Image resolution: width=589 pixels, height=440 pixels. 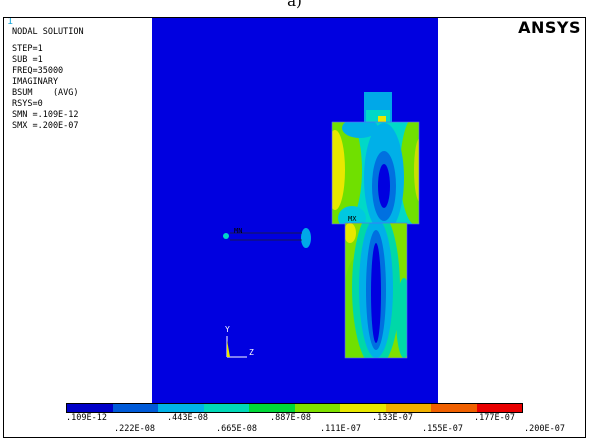 I want to click on legend-label-bottom-4: .155E-07, so click(x=442, y=429).